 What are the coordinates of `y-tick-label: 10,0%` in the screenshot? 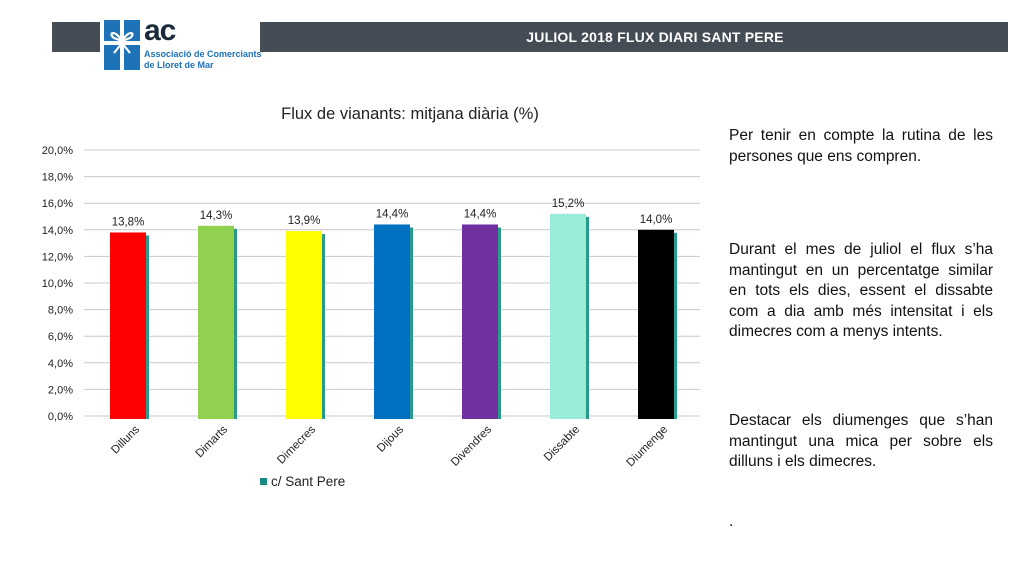 It's located at (57, 284).